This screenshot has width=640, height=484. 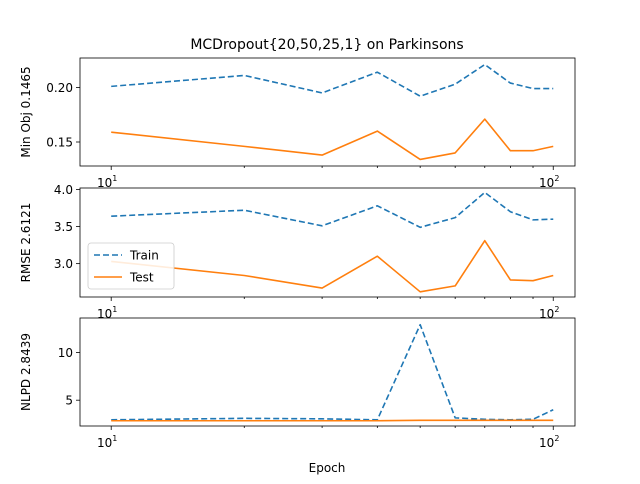 What do you see at coordinates (144, 256) in the screenshot?
I see `legend-label-train: Train` at bounding box center [144, 256].